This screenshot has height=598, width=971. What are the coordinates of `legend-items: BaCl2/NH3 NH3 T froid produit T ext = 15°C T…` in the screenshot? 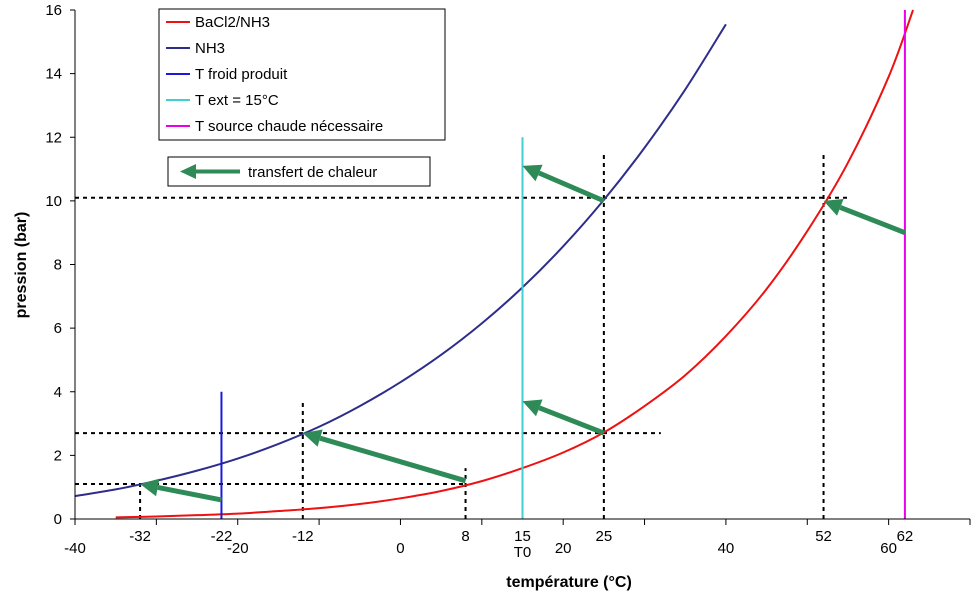 It's located at (274, 74).